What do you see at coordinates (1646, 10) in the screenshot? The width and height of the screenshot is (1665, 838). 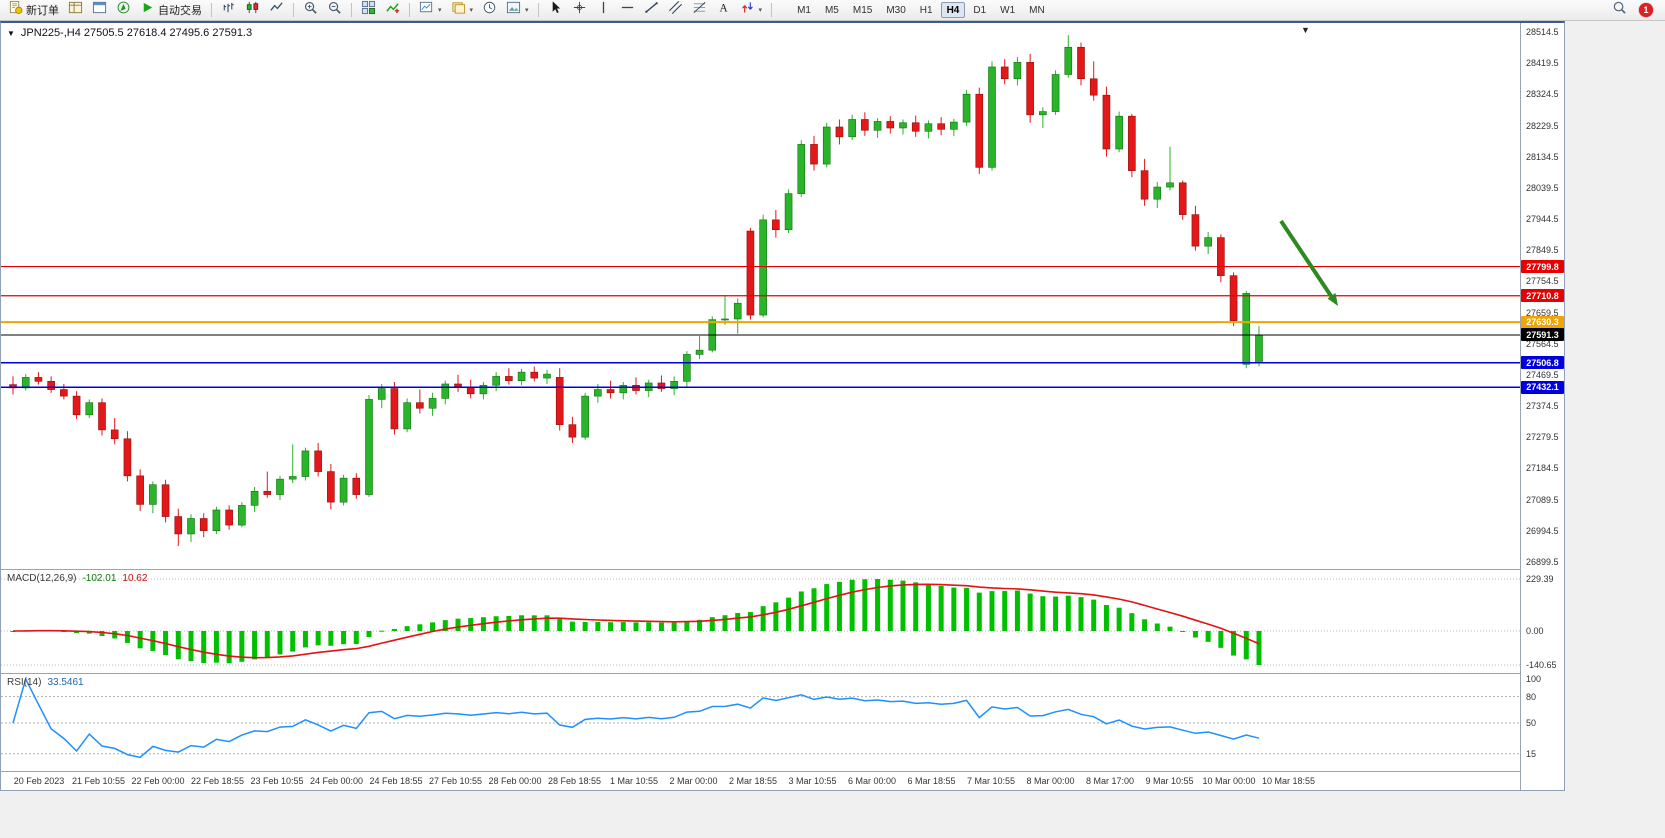 I see `notification-badge: 1` at bounding box center [1646, 10].